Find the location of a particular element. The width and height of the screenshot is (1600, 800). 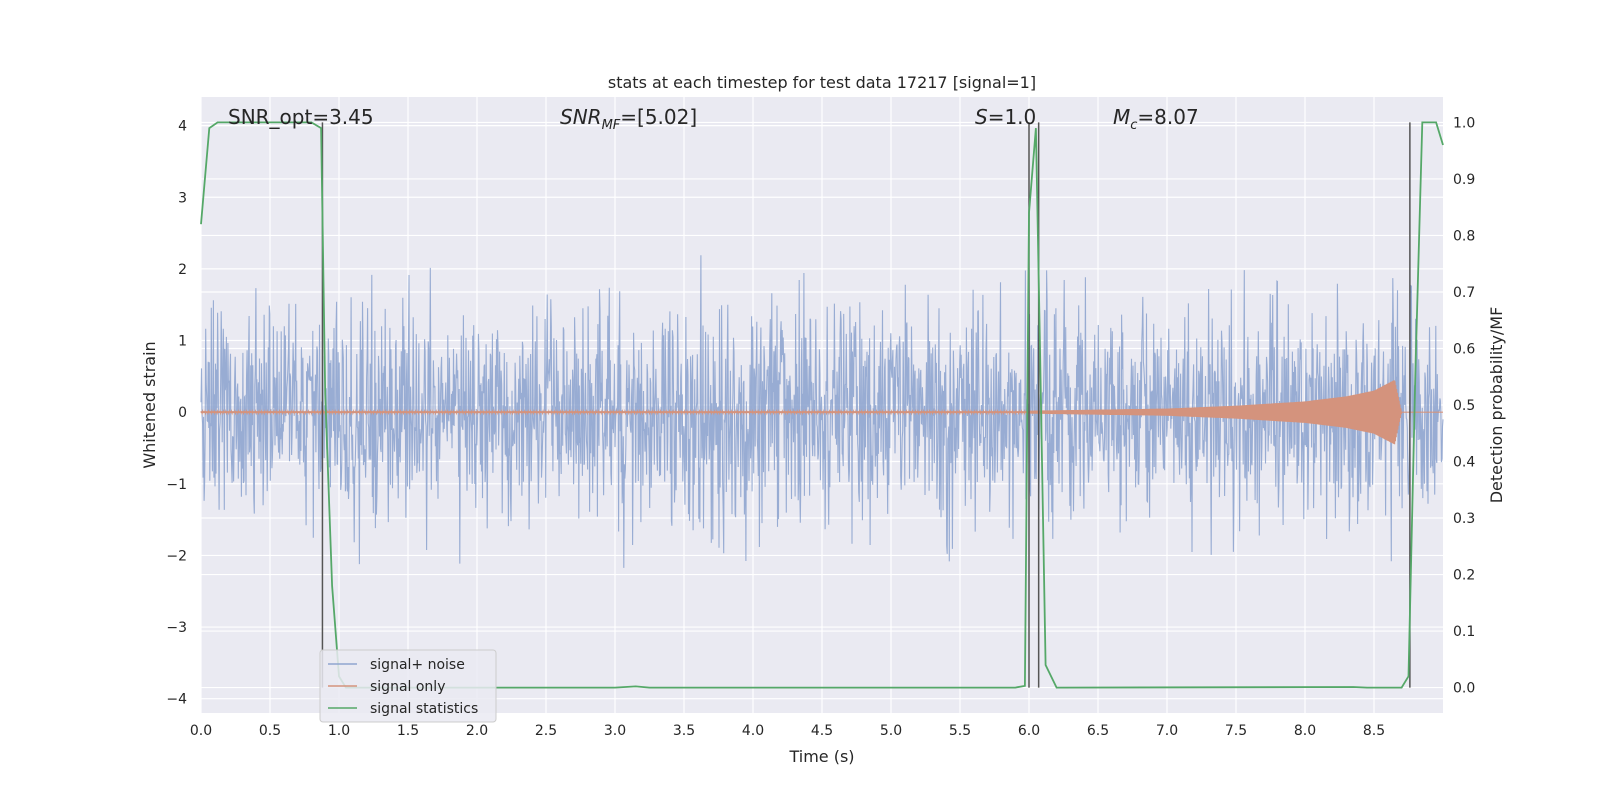

y-tick-label: −3 is located at coordinates (176, 628).